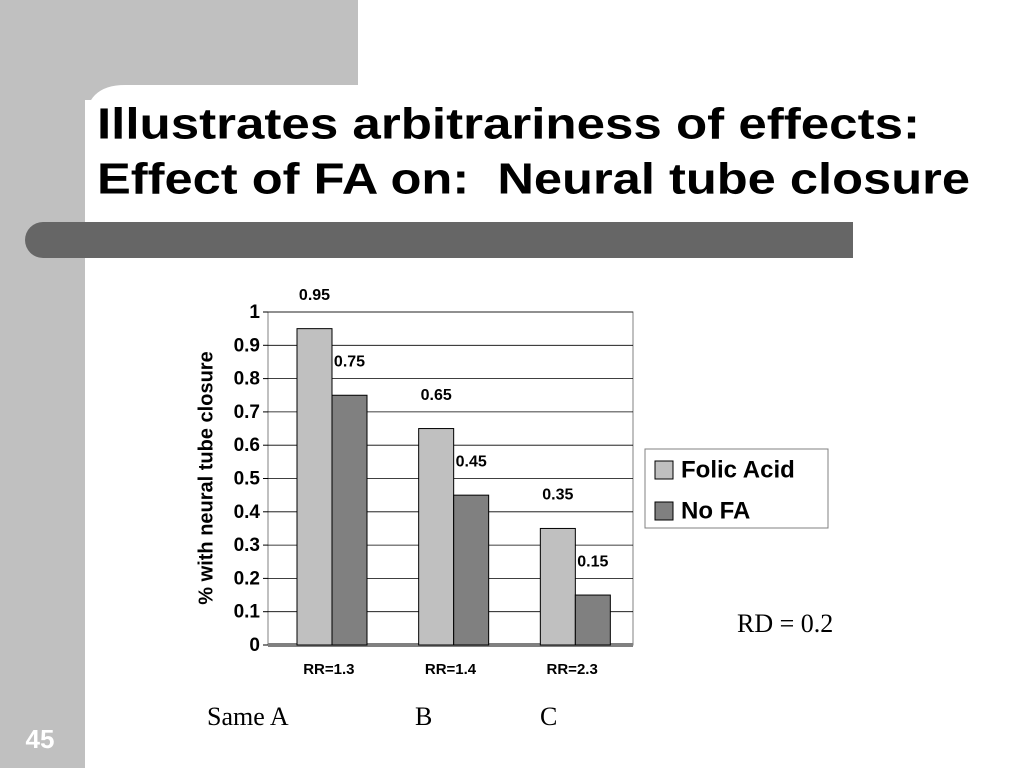 Image resolution: width=1024 pixels, height=768 pixels. Describe the element at coordinates (691, 50) in the screenshot. I see `panel-top` at that location.